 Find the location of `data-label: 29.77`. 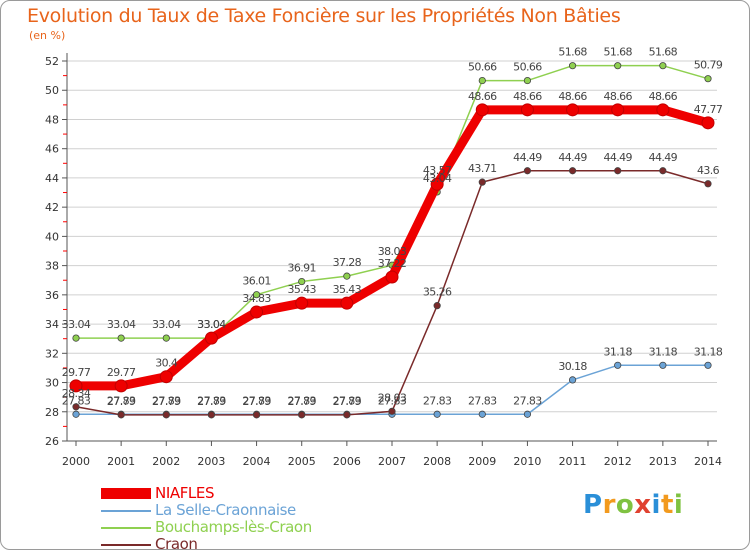

data-label: 29.77 is located at coordinates (76, 372).